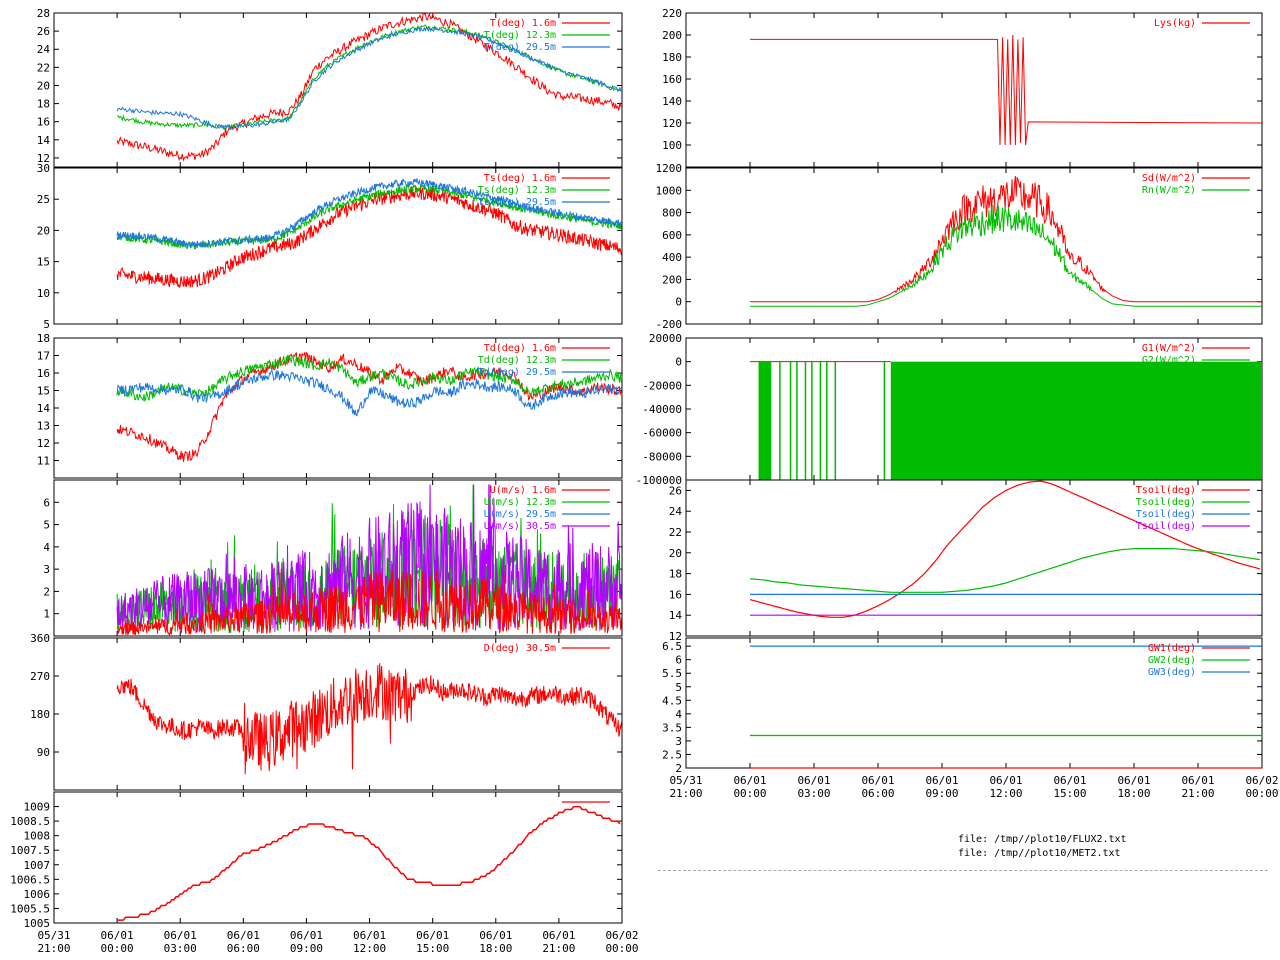 The height and width of the screenshot is (960, 1280). Describe the element at coordinates (672, 145) in the screenshot. I see `tick-label: 100` at that location.